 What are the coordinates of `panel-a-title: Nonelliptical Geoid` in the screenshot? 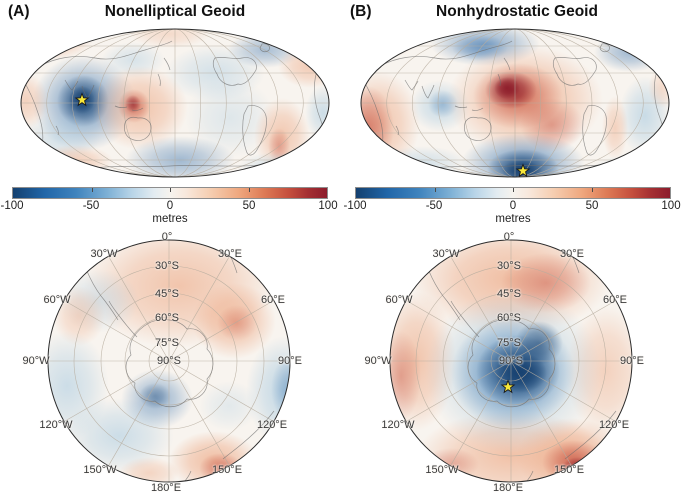 It's located at (175, 11).